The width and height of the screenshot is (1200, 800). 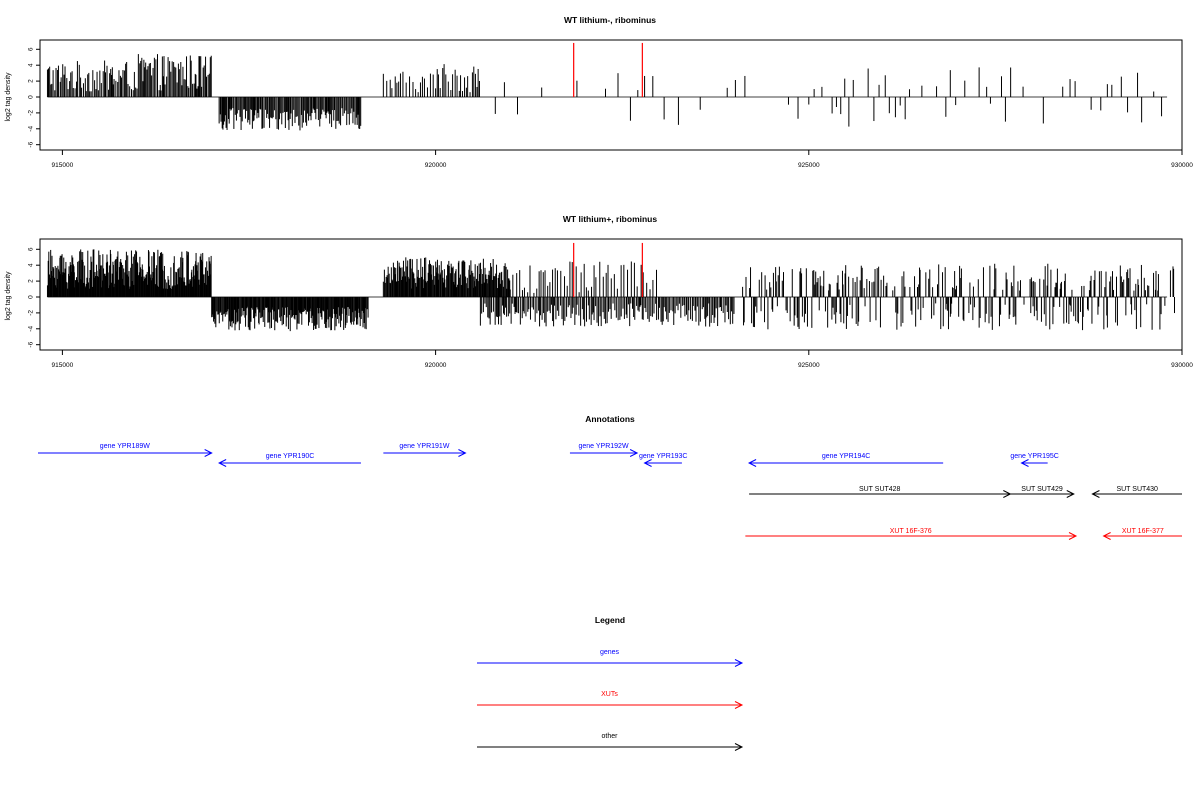 I want to click on sut-feature: SUT SUT430, so click(x=1136, y=492).